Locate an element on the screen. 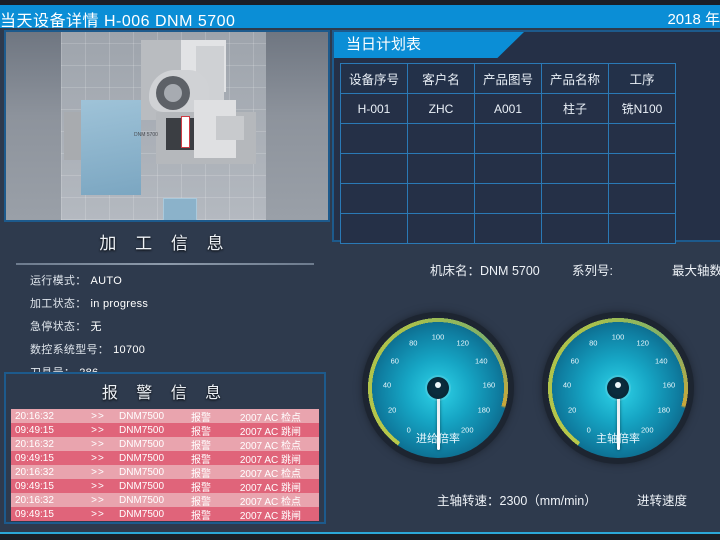 Image resolution: width=720 pixels, height=540 pixels. gauge-tick-label: 120 is located at coordinates (462, 343).